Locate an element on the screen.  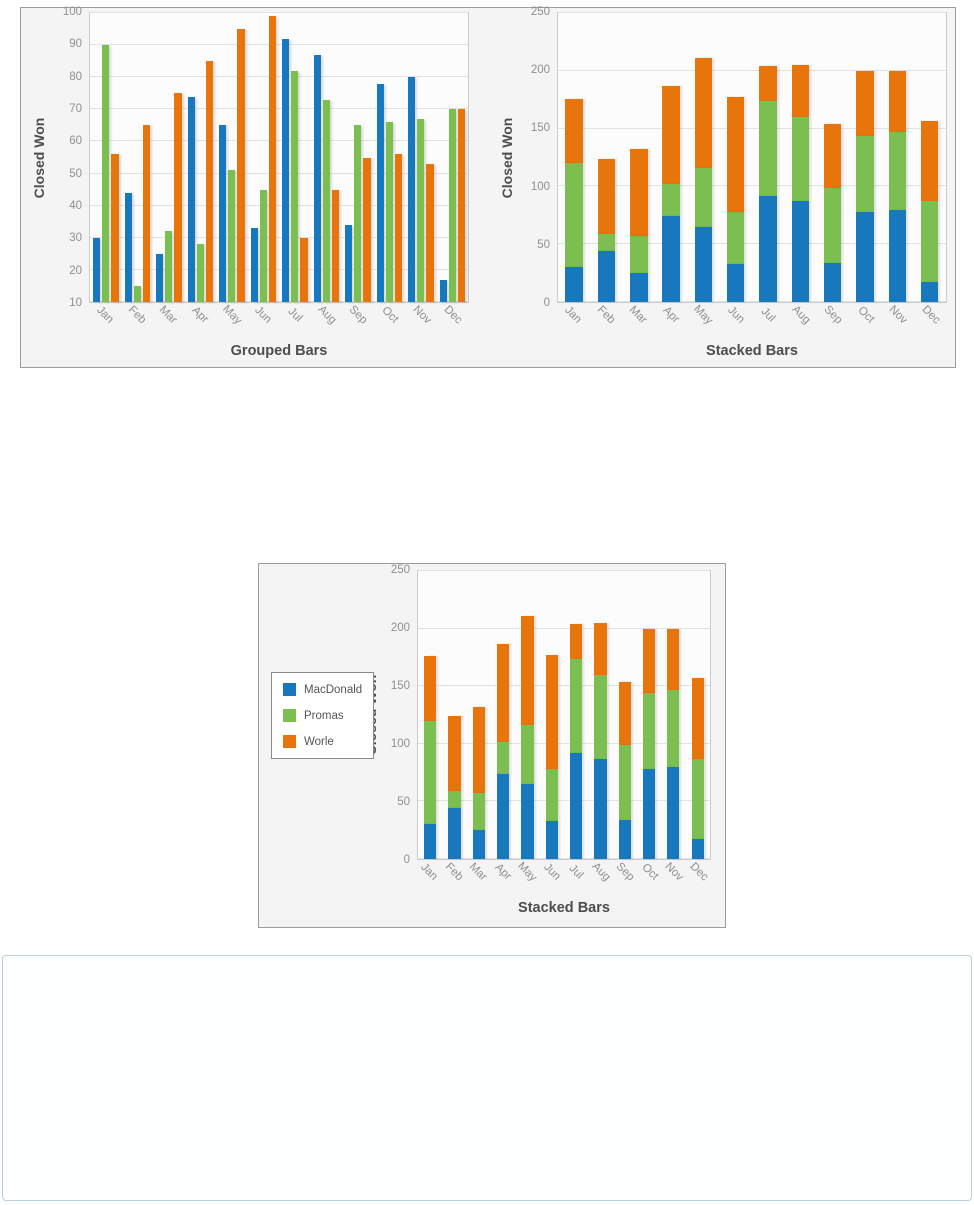
bar-group-nov is located at coordinates (421, 157).